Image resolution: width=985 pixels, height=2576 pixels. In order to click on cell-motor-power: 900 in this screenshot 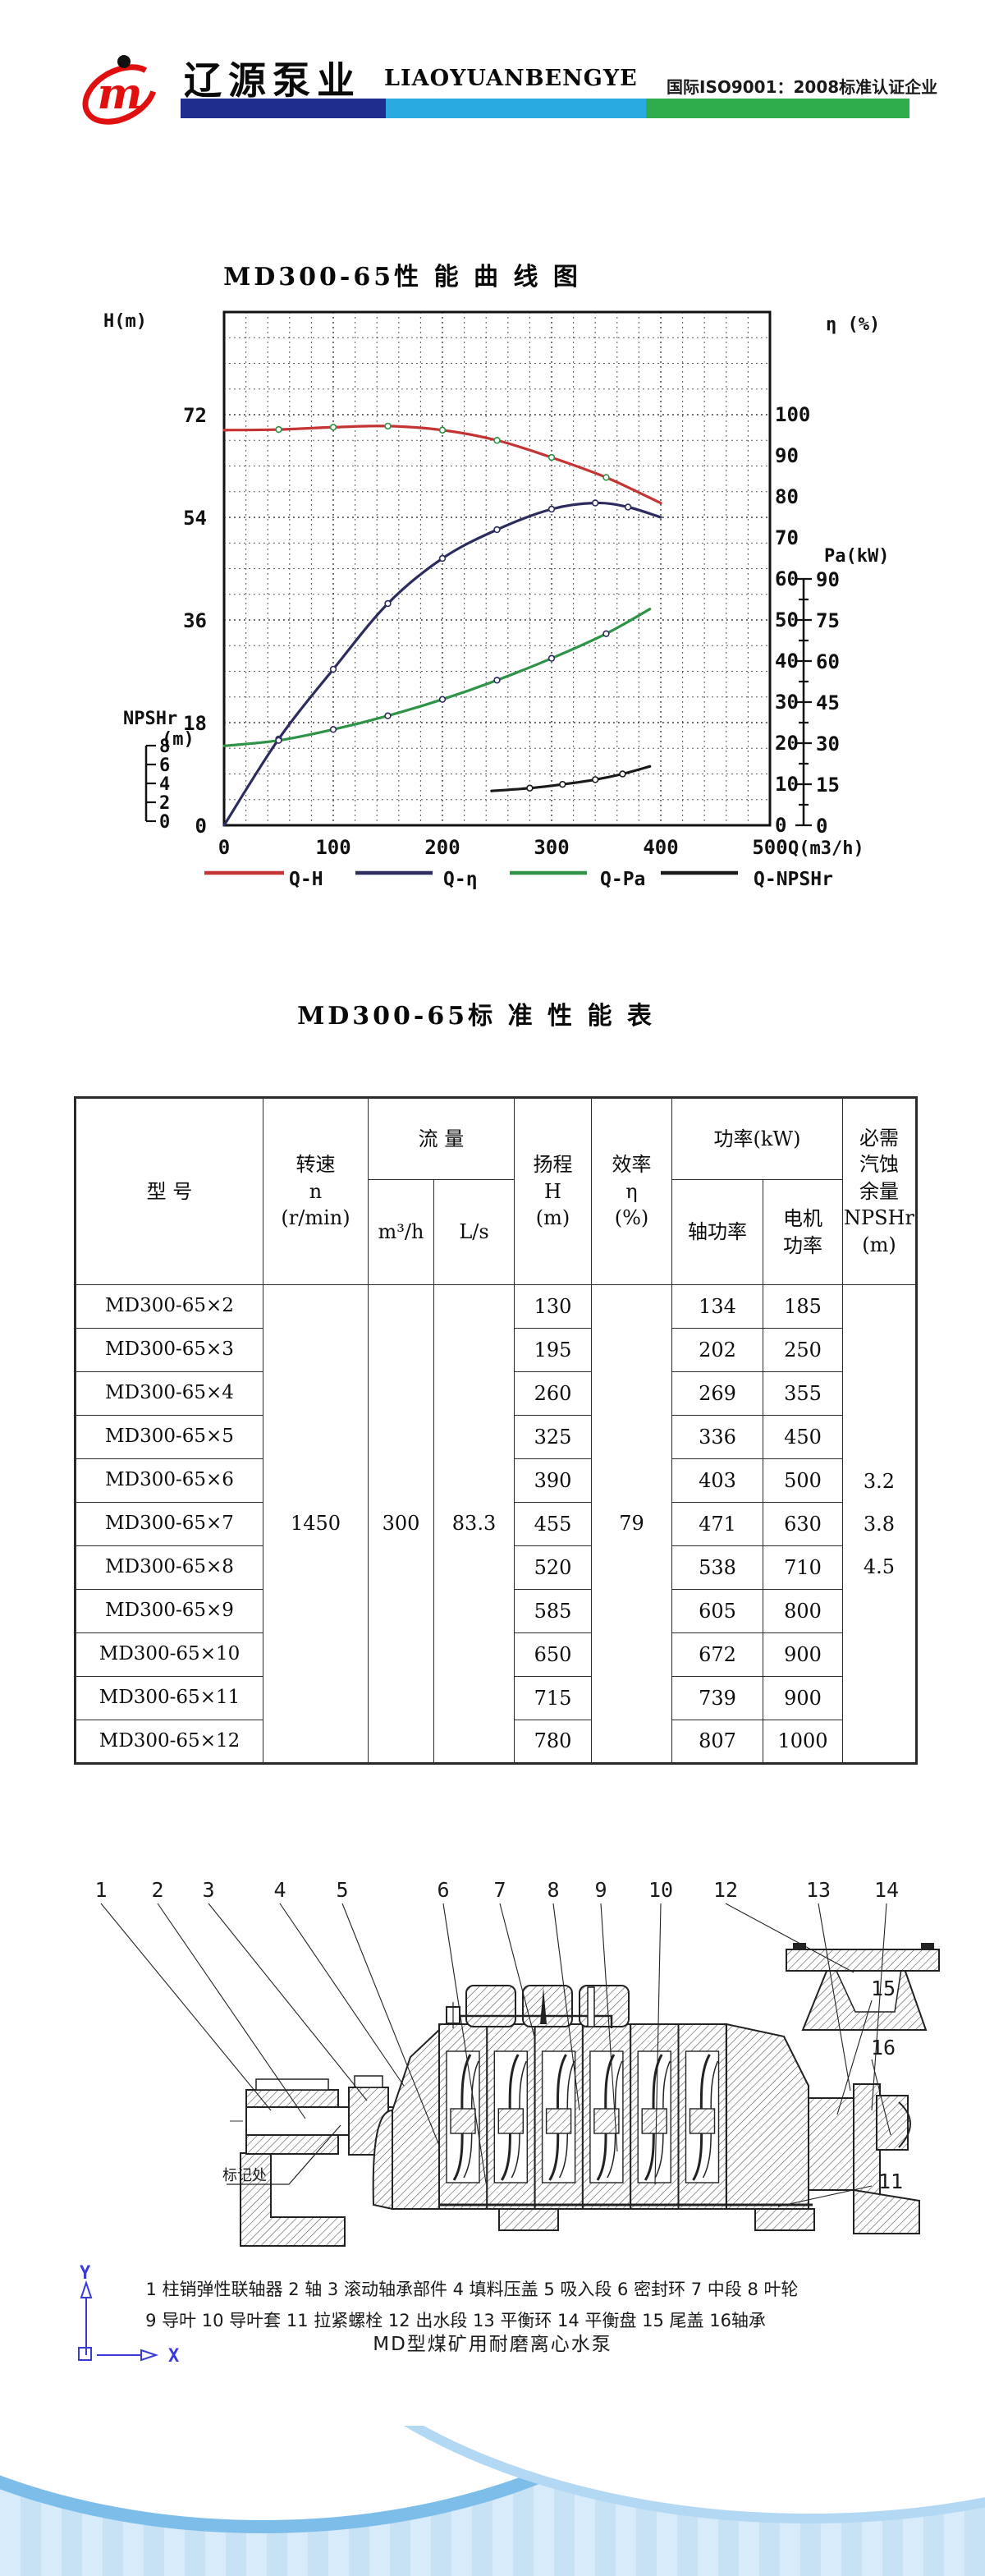, I will do `click(803, 1698)`.